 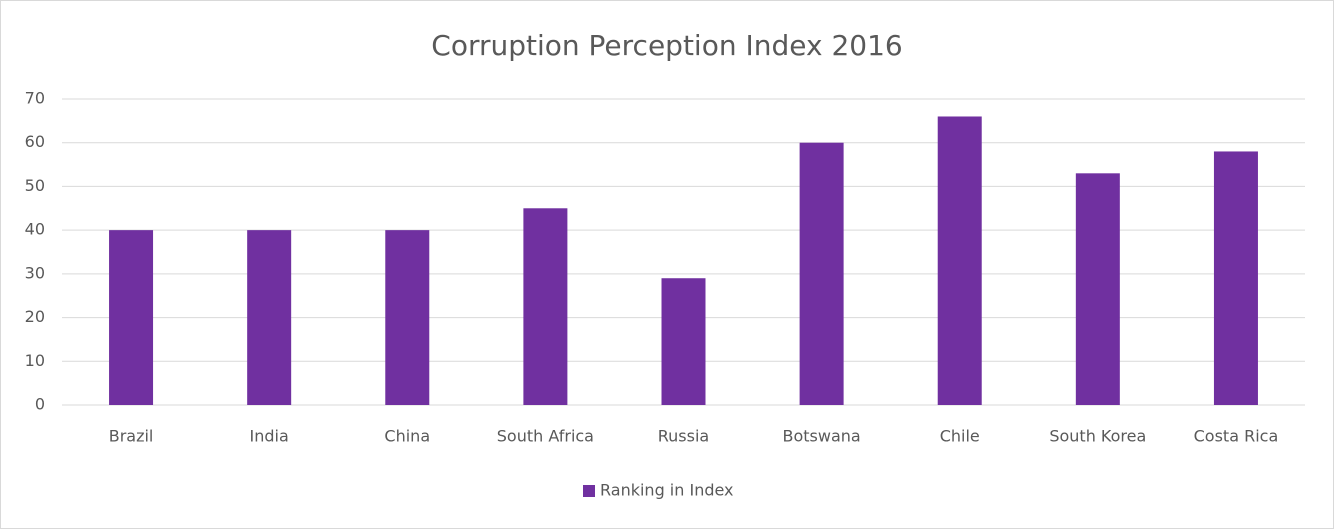 I want to click on y-tick-label: 50, so click(x=35, y=185).